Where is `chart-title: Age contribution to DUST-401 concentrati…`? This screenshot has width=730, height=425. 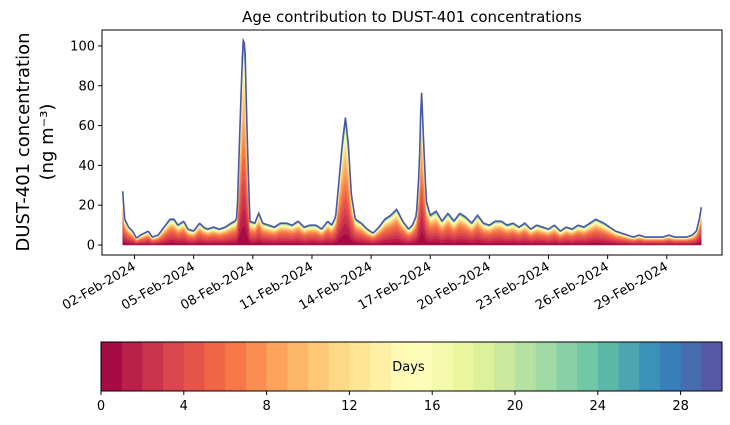 chart-title: Age contribution to DUST-401 concentrati… is located at coordinates (412, 17).